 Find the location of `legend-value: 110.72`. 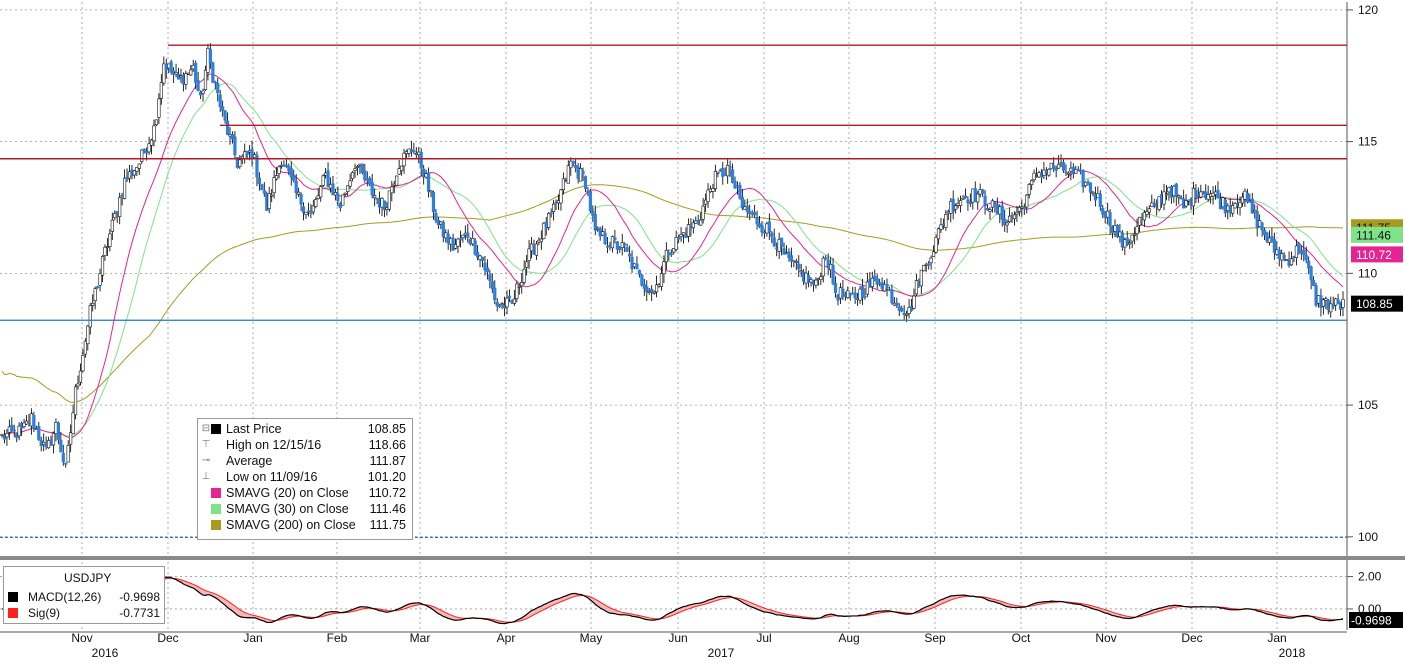

legend-value: 110.72 is located at coordinates (387, 493).